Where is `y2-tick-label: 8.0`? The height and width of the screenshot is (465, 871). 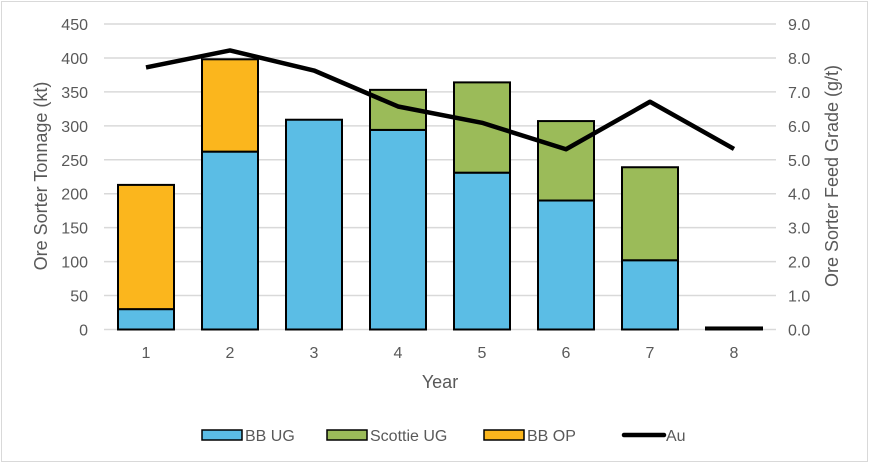 y2-tick-label: 8.0 is located at coordinates (799, 59).